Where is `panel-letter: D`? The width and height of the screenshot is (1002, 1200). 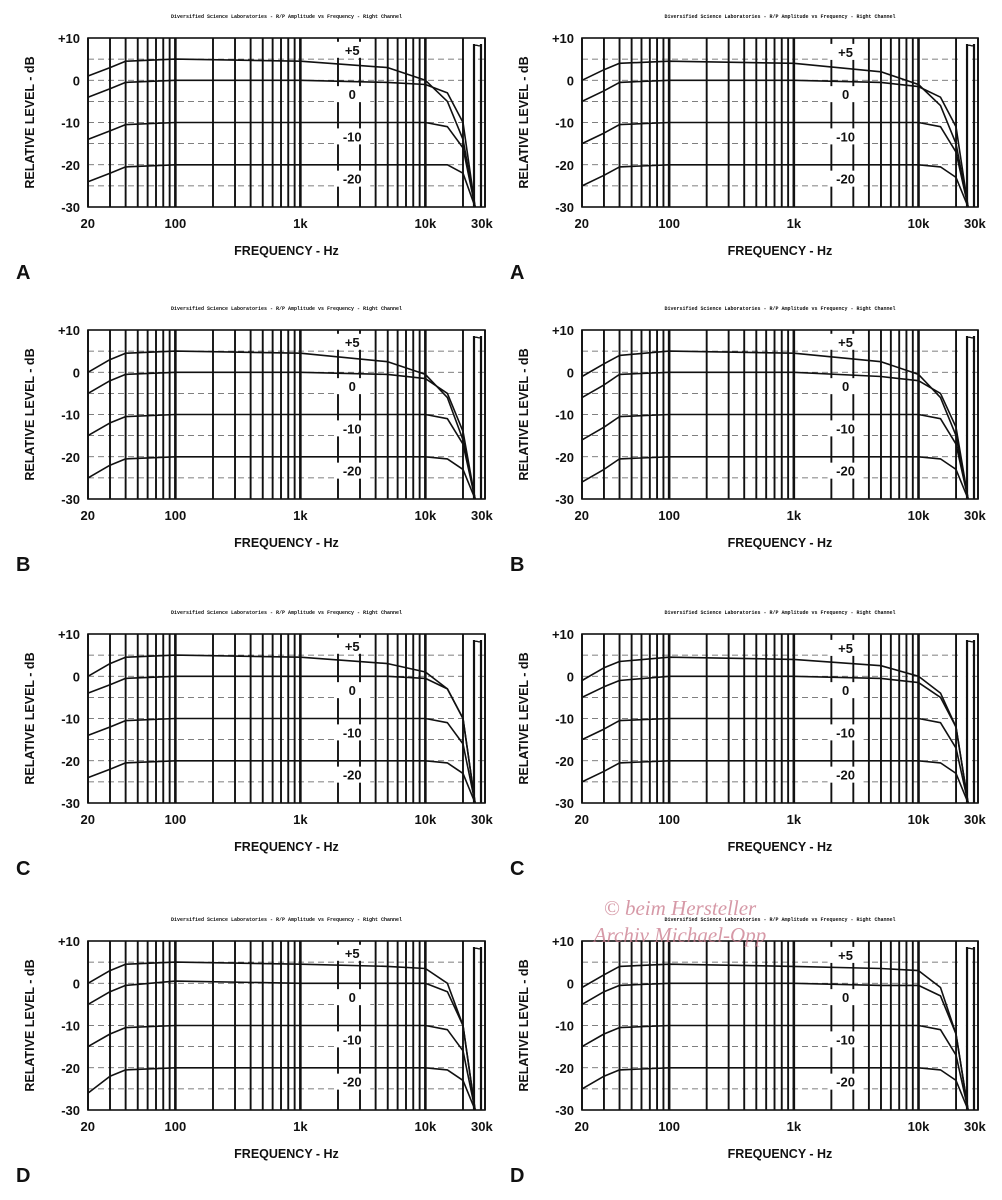
panel-letter: D is located at coordinates (23, 1176).